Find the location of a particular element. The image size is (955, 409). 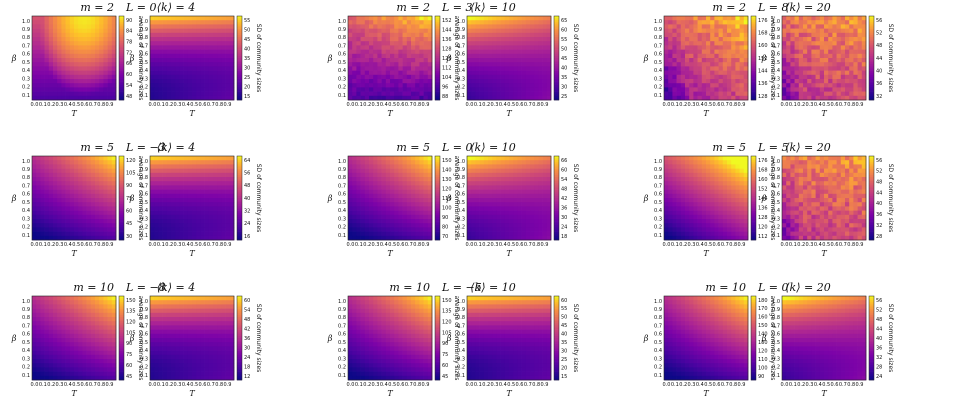

y-tick-label: 0.5 is located at coordinates (342, 63).